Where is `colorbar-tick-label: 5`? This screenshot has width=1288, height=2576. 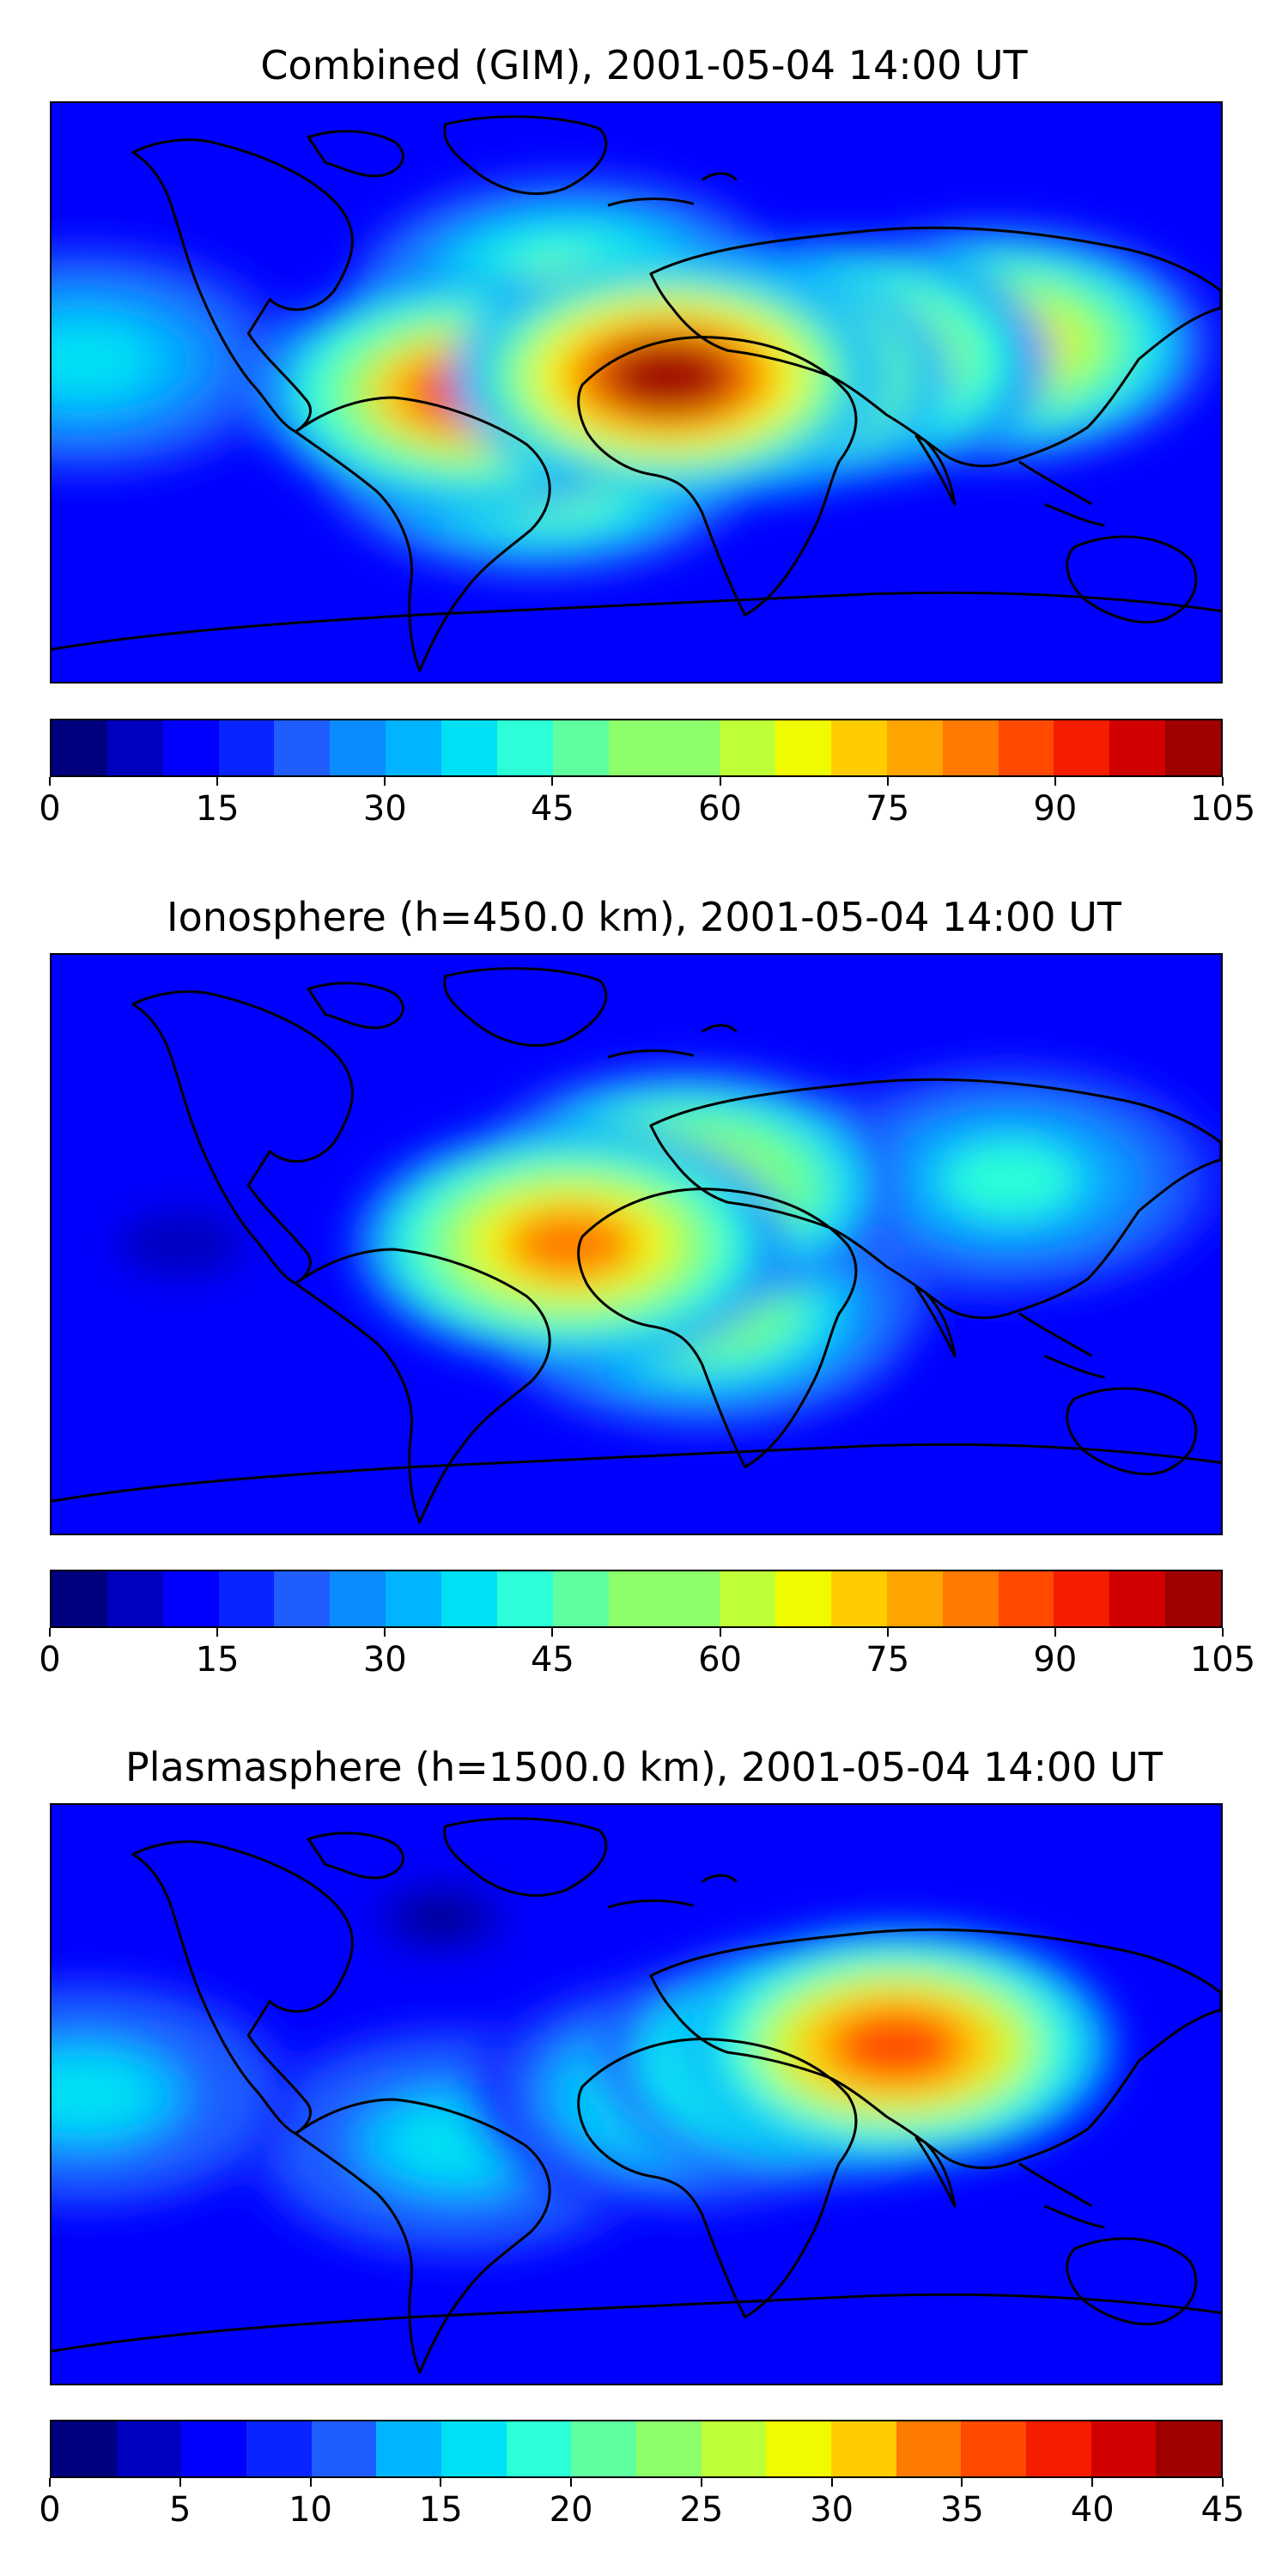 colorbar-tick-label: 5 is located at coordinates (180, 2510).